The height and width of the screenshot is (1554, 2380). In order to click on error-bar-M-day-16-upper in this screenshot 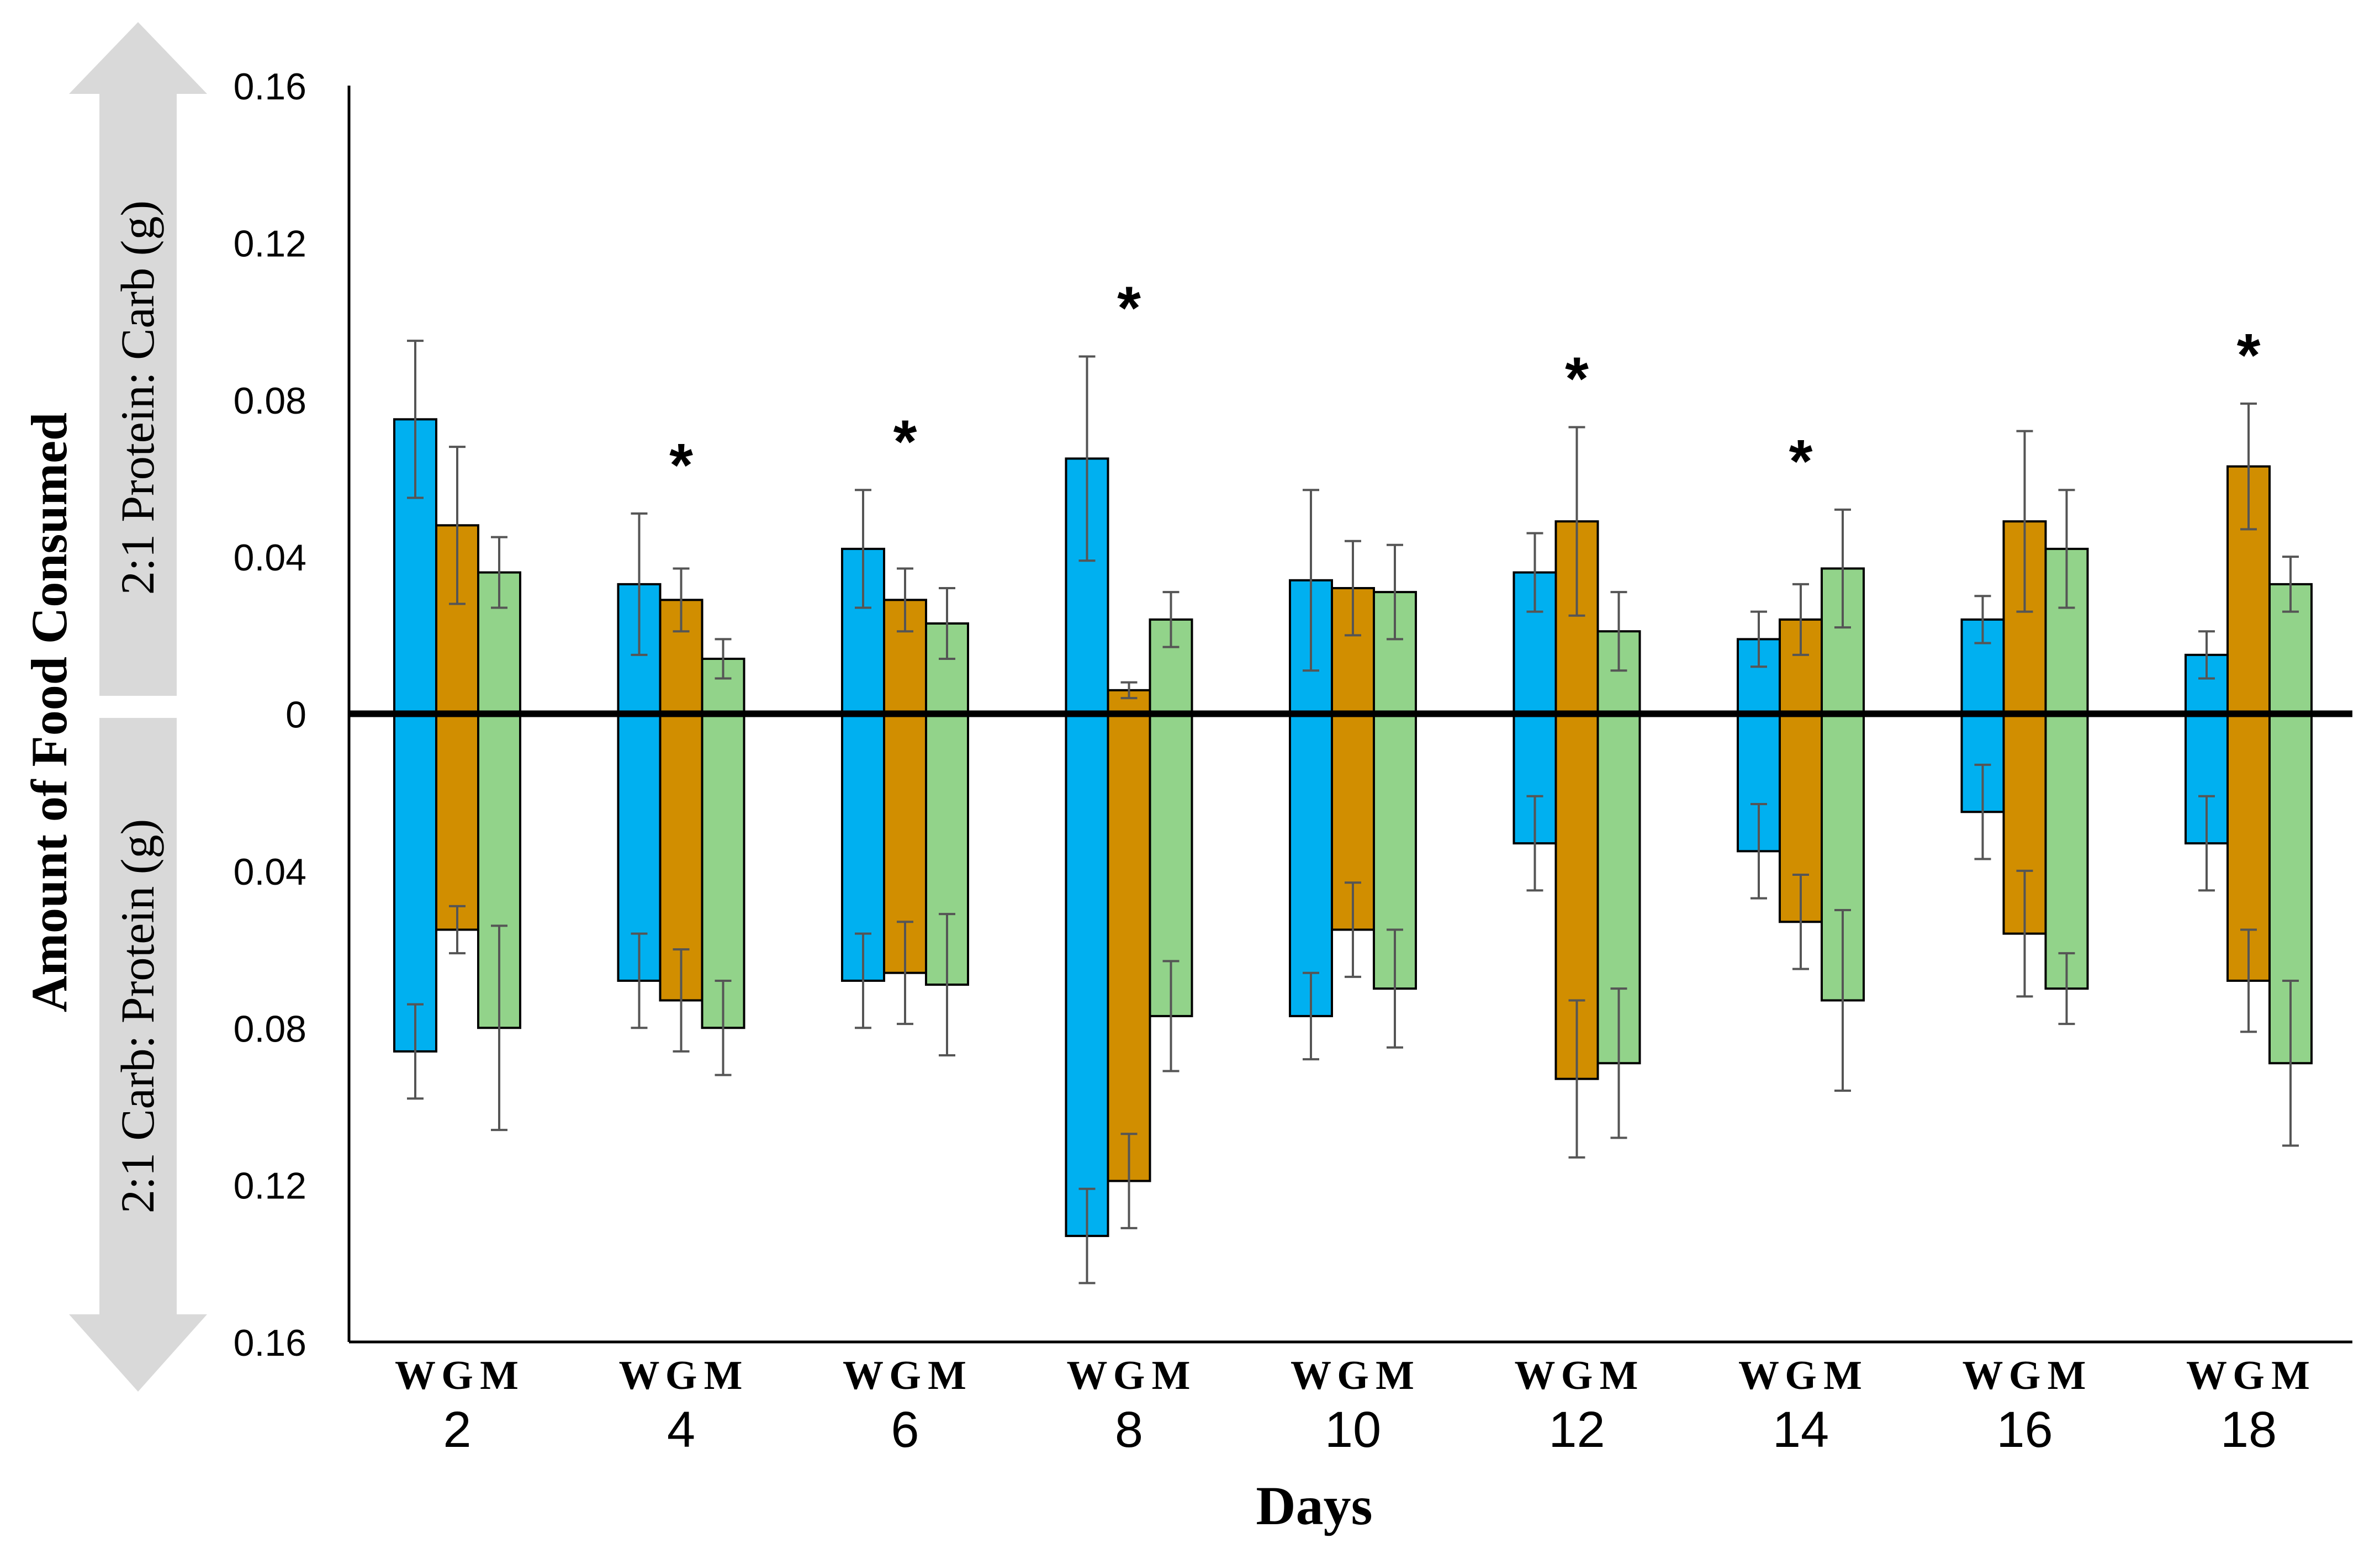, I will do `click(2066, 549)`.